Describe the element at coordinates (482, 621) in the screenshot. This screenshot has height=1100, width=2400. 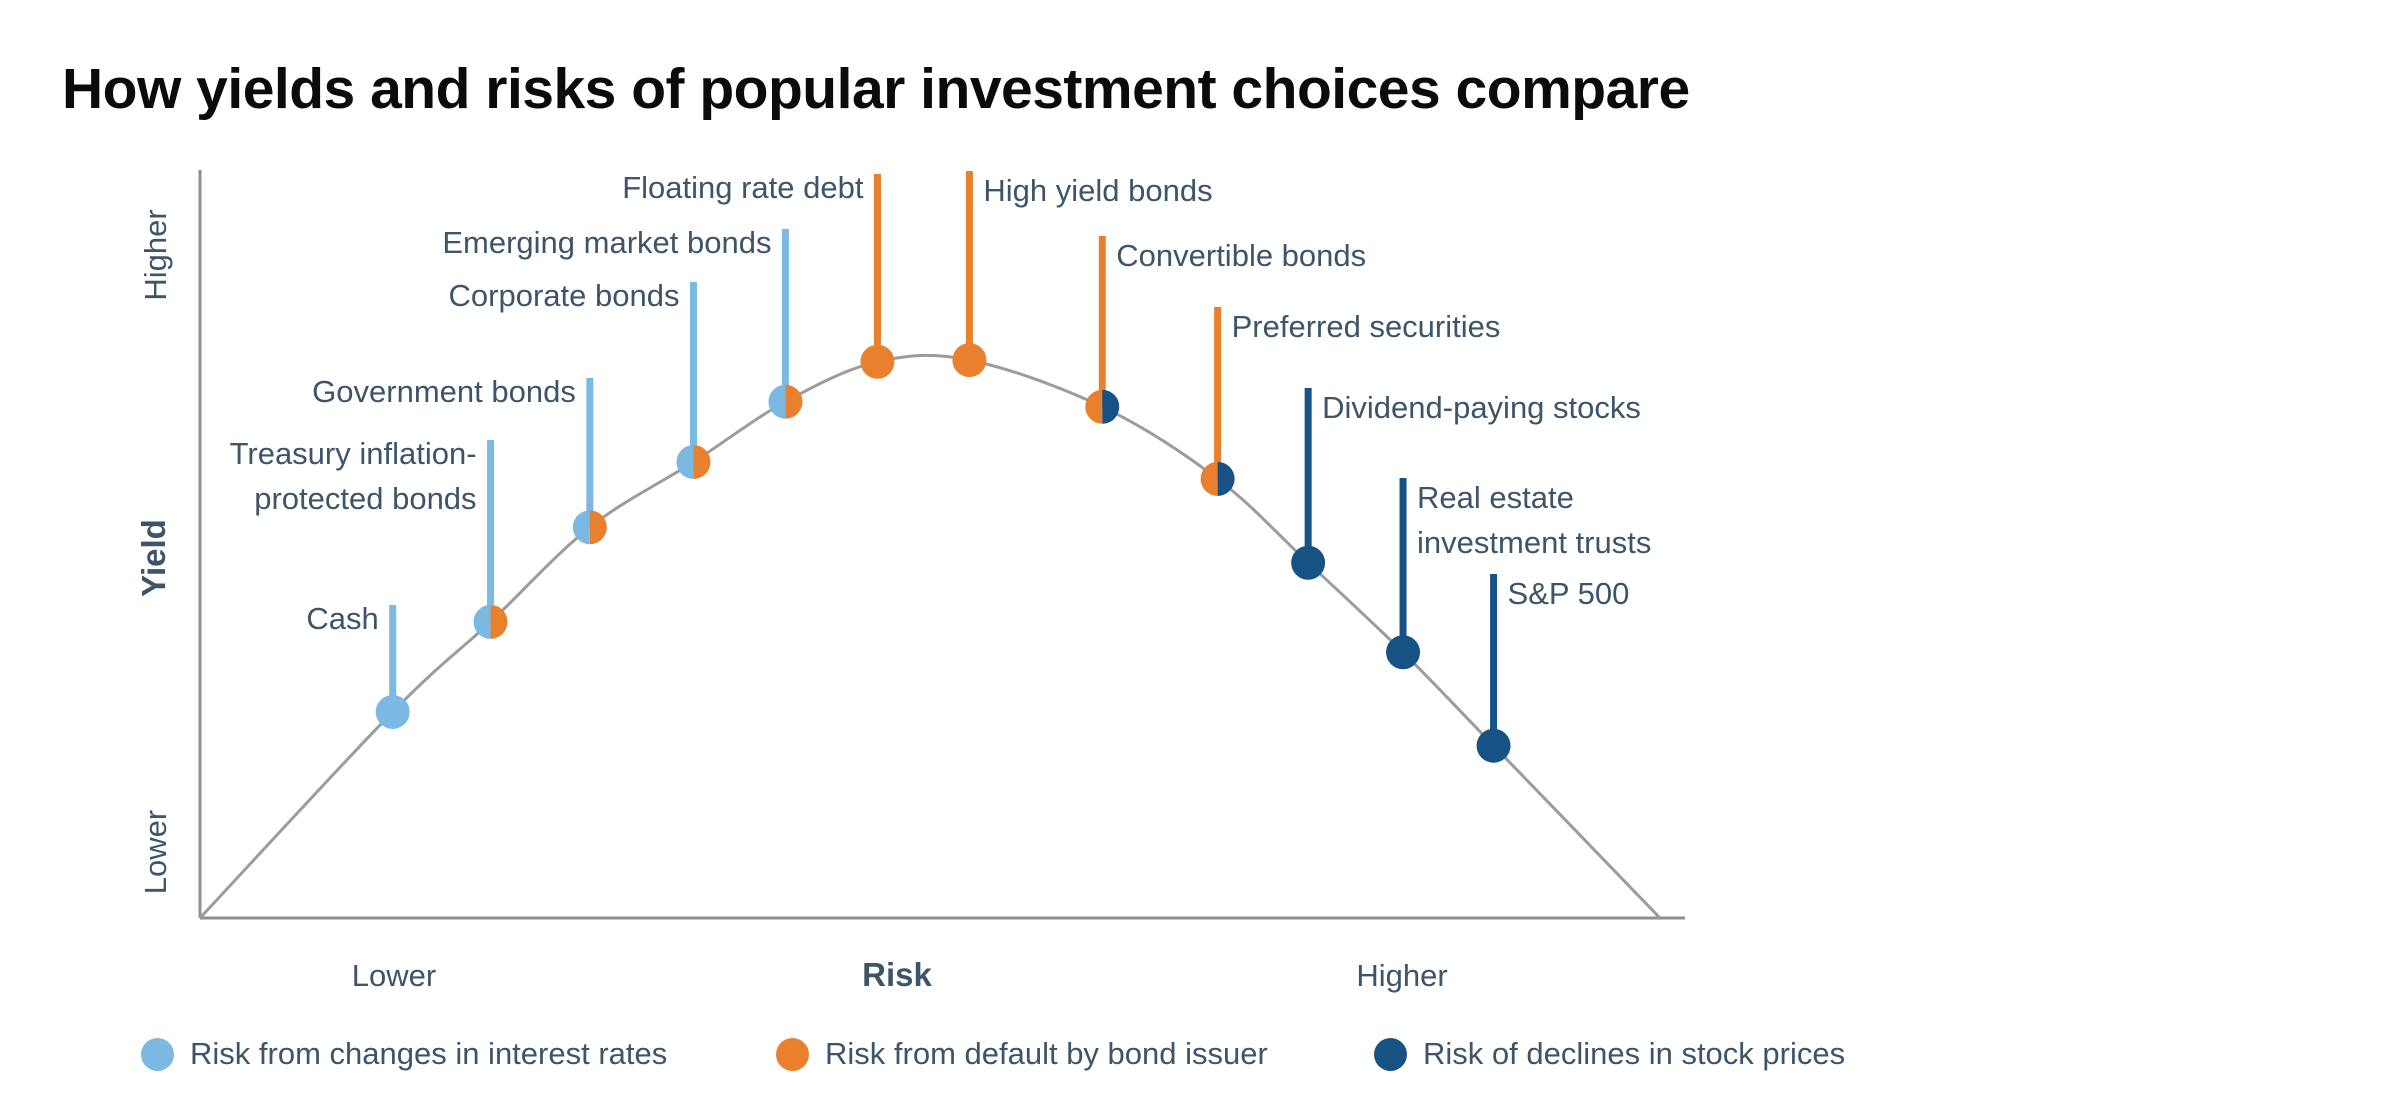
I see `point-dot-tips-left-half` at that location.